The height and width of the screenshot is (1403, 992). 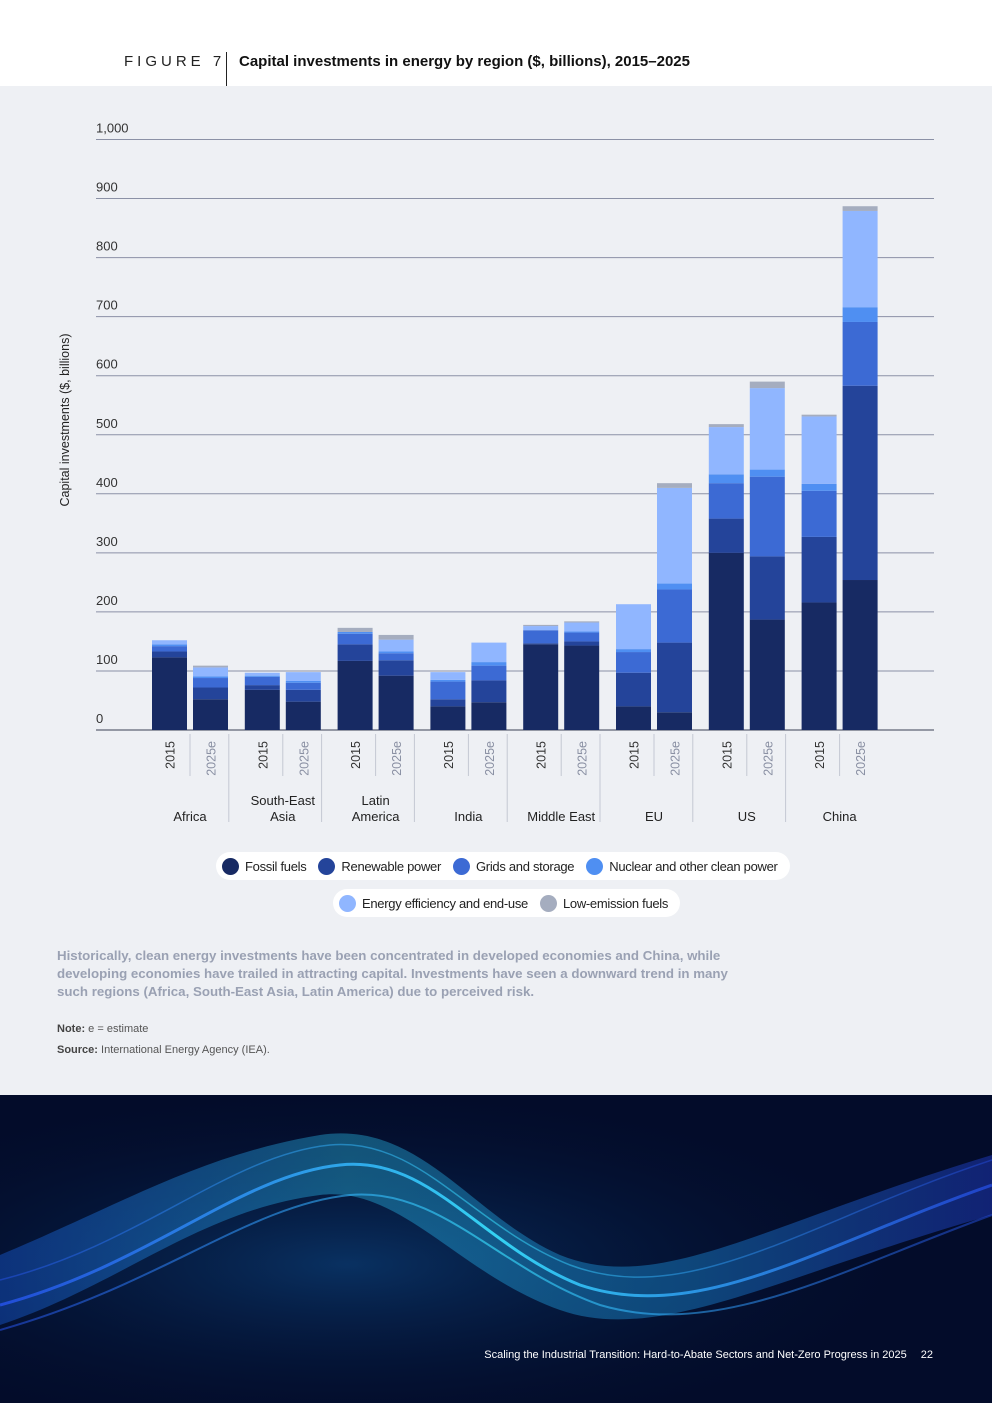 I want to click on legend-label: Grids and storage, so click(x=525, y=866).